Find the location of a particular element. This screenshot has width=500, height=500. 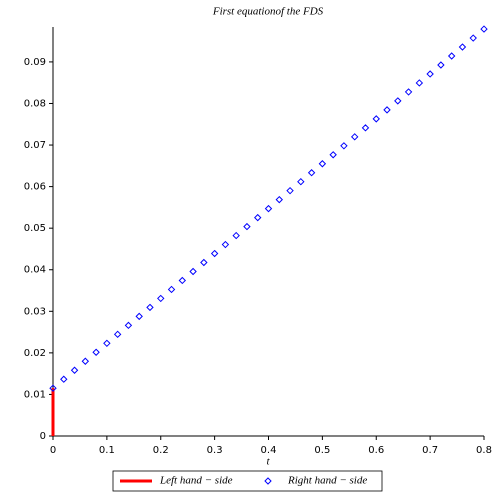

x-tick-label: 0.5 is located at coordinates (322, 450).